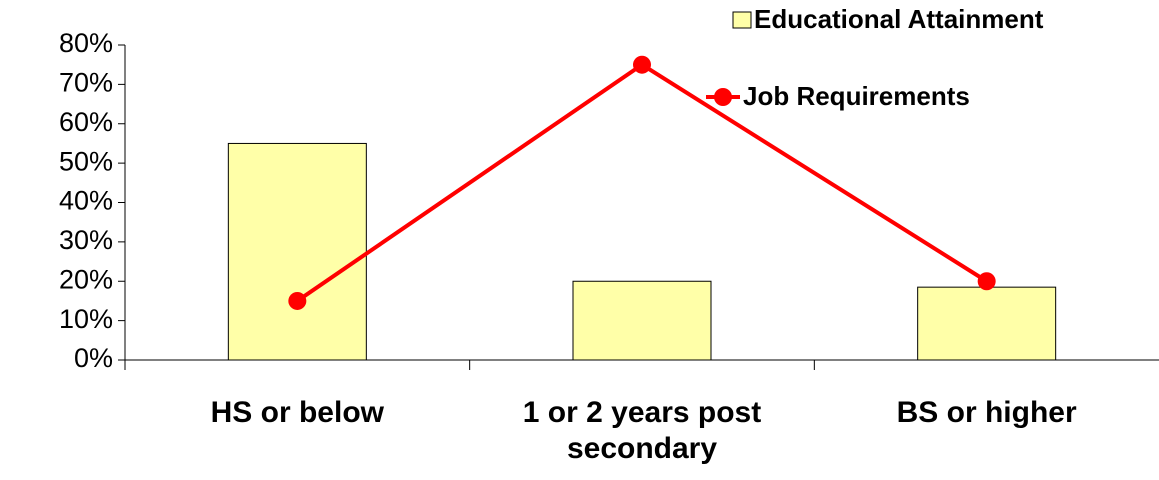  Describe the element at coordinates (856, 96) in the screenshot. I see `legend-label: Job Requirements` at that location.